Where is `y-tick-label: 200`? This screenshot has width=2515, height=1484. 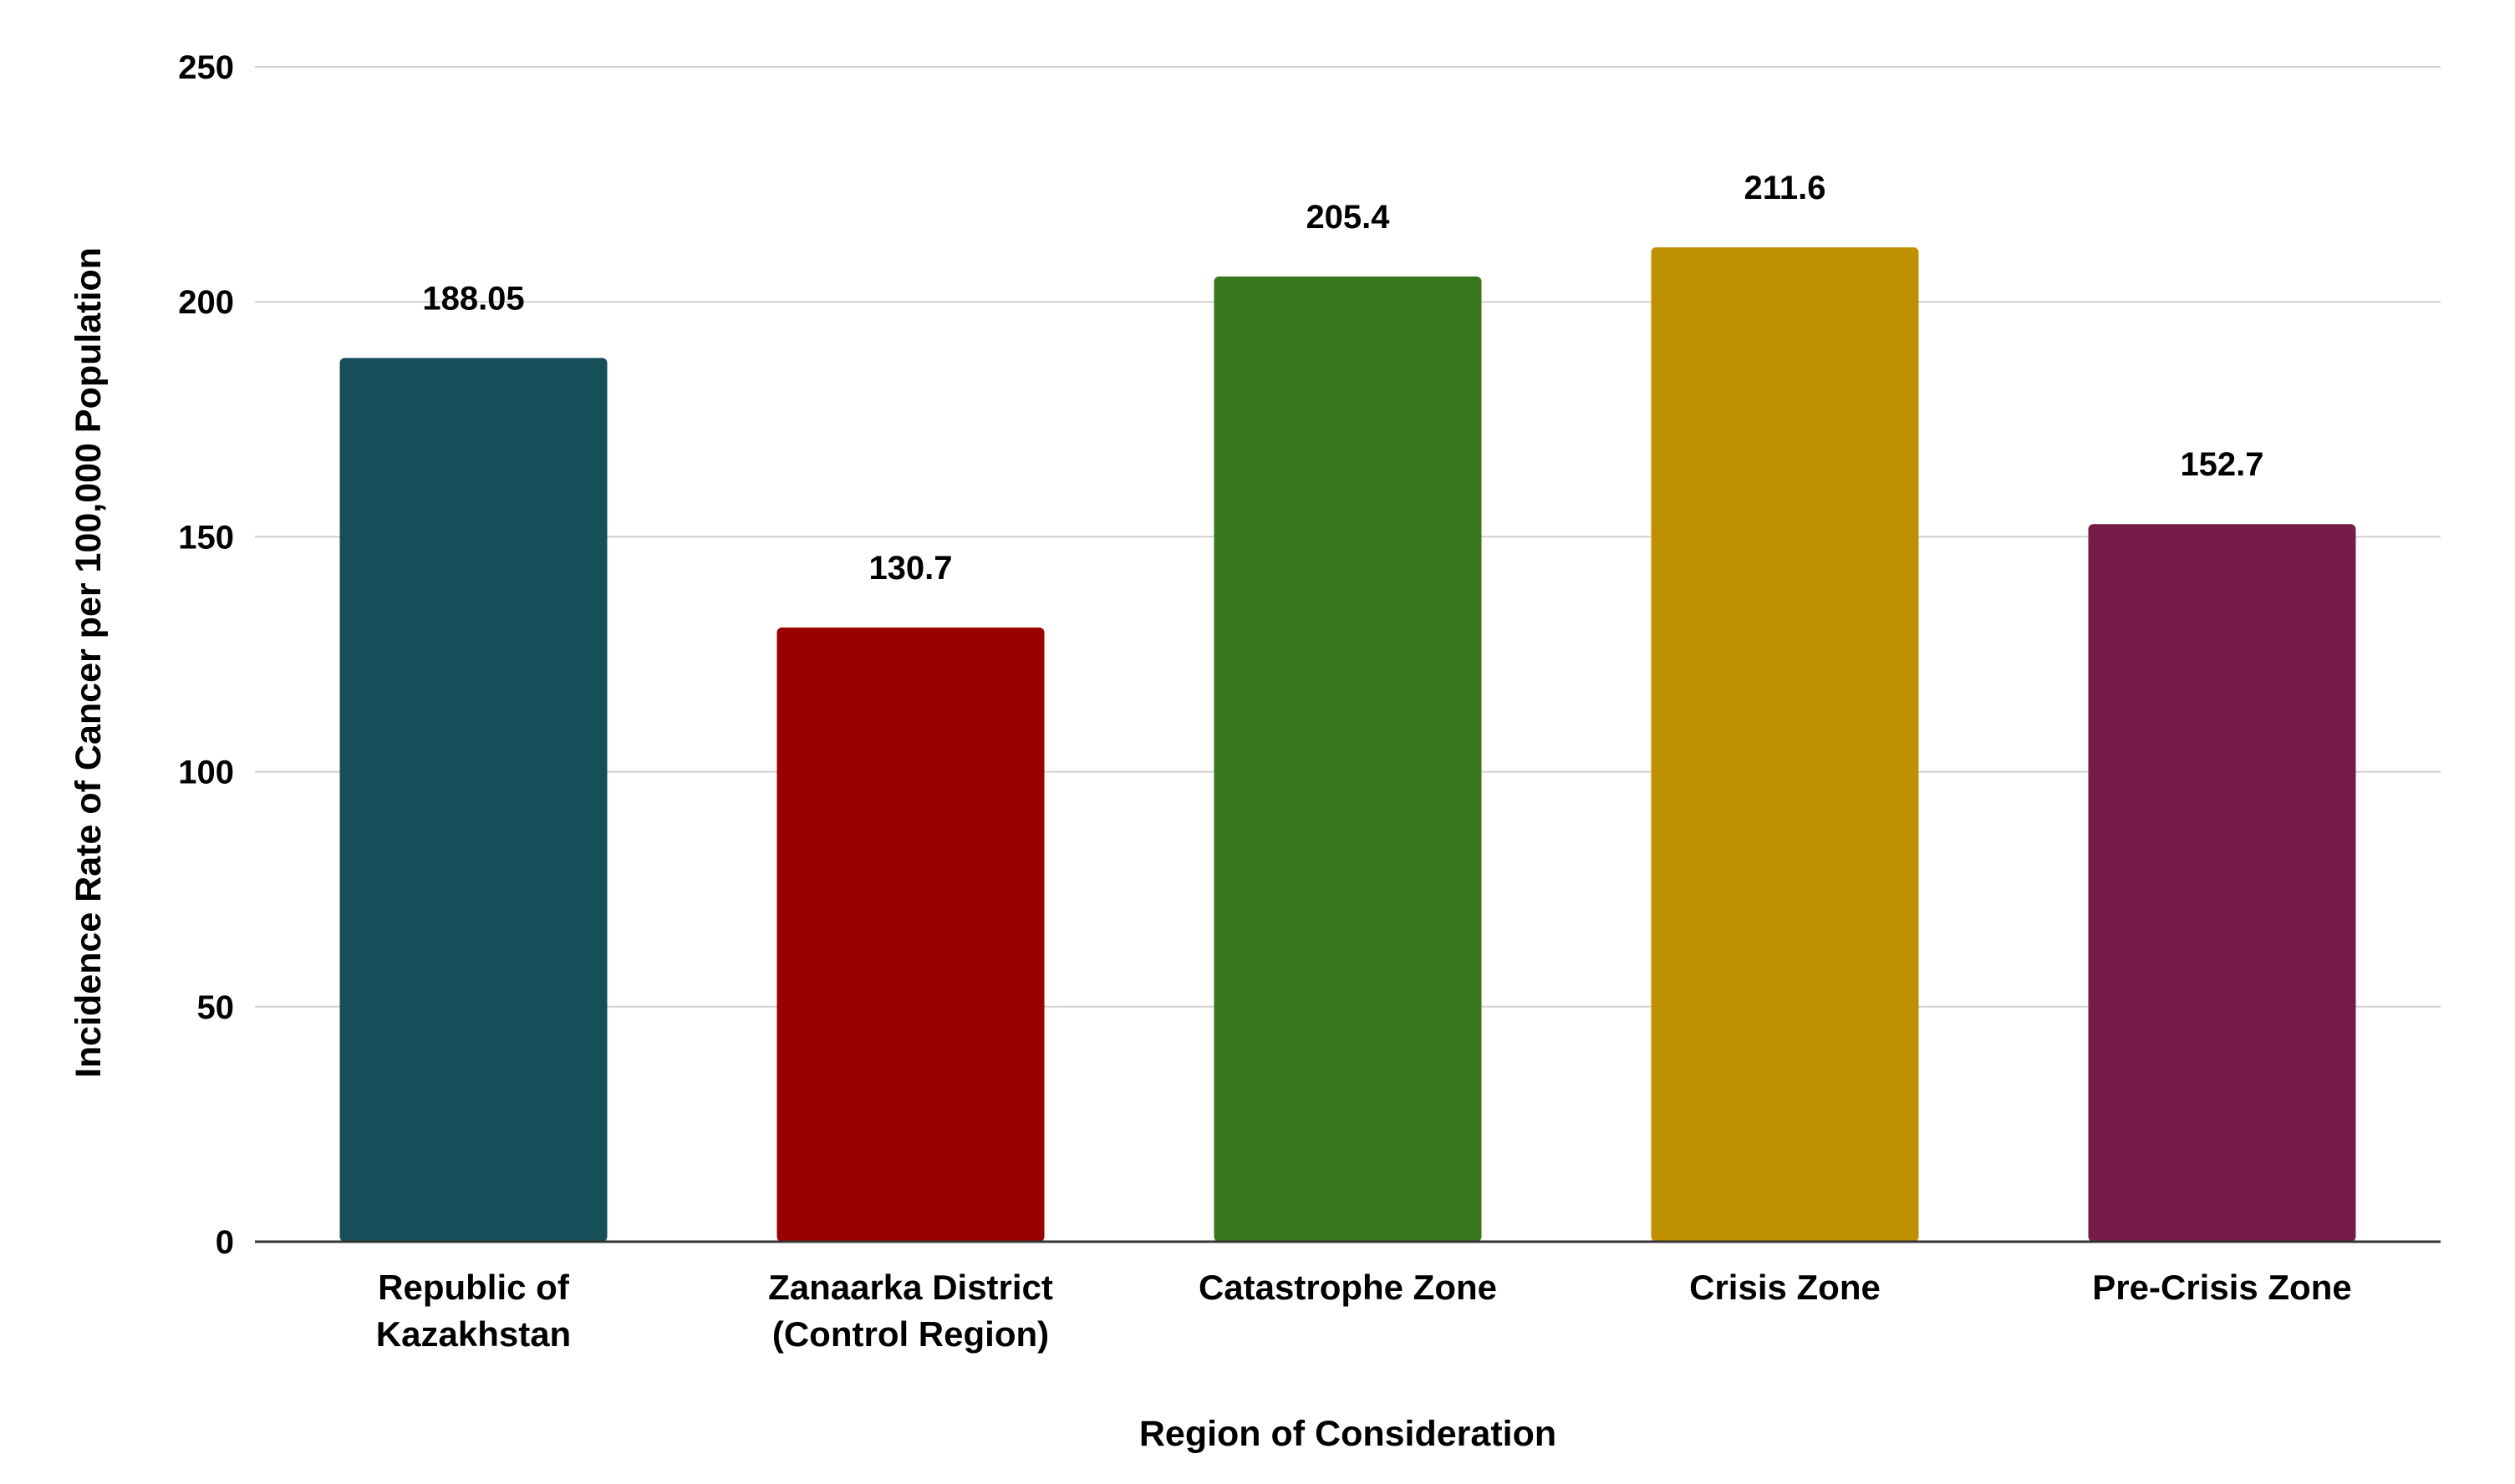 y-tick-label: 200 is located at coordinates (206, 302).